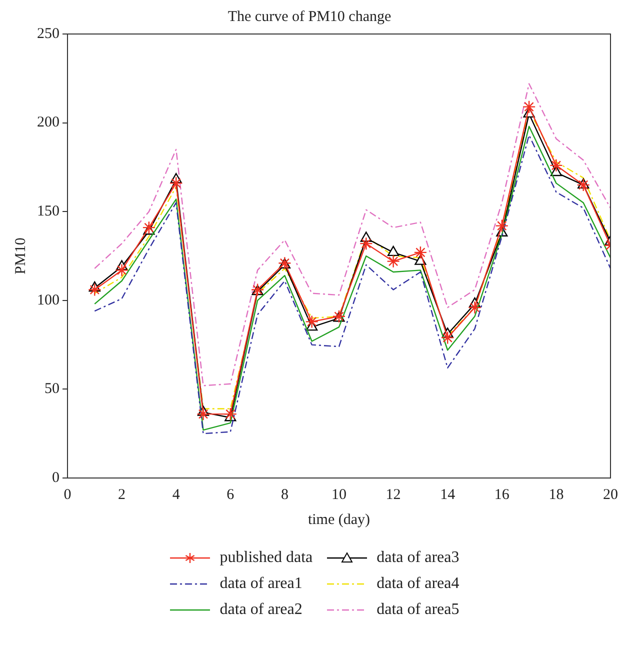  What do you see at coordinates (339, 494) in the screenshot?
I see `x-tick-label: 10` at bounding box center [339, 494].